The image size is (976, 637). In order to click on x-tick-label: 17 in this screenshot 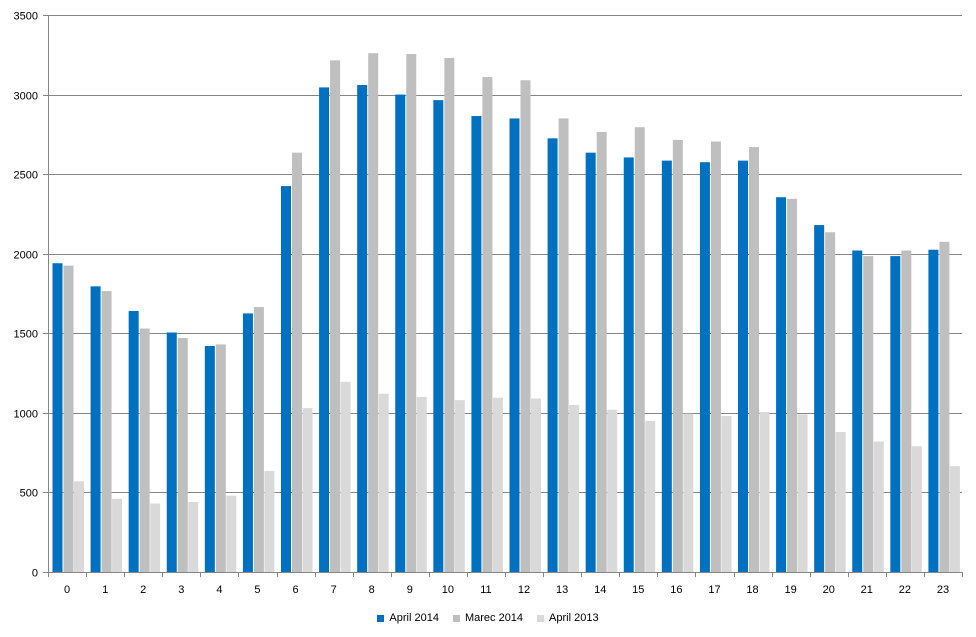, I will do `click(714, 590)`.